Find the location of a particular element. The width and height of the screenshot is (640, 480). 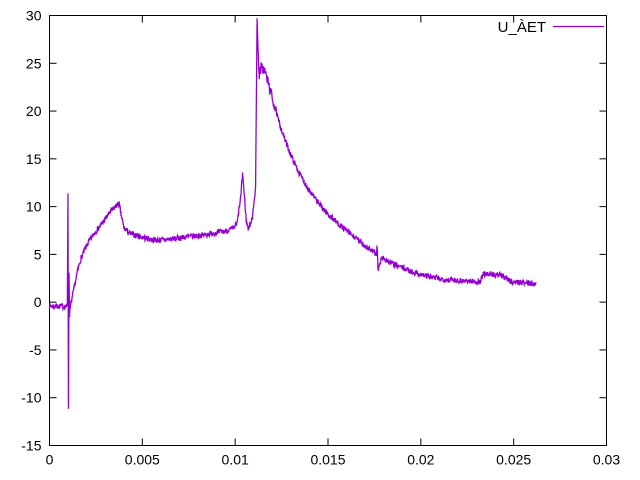

x-tick-label: 0.02 is located at coordinates (420, 460).